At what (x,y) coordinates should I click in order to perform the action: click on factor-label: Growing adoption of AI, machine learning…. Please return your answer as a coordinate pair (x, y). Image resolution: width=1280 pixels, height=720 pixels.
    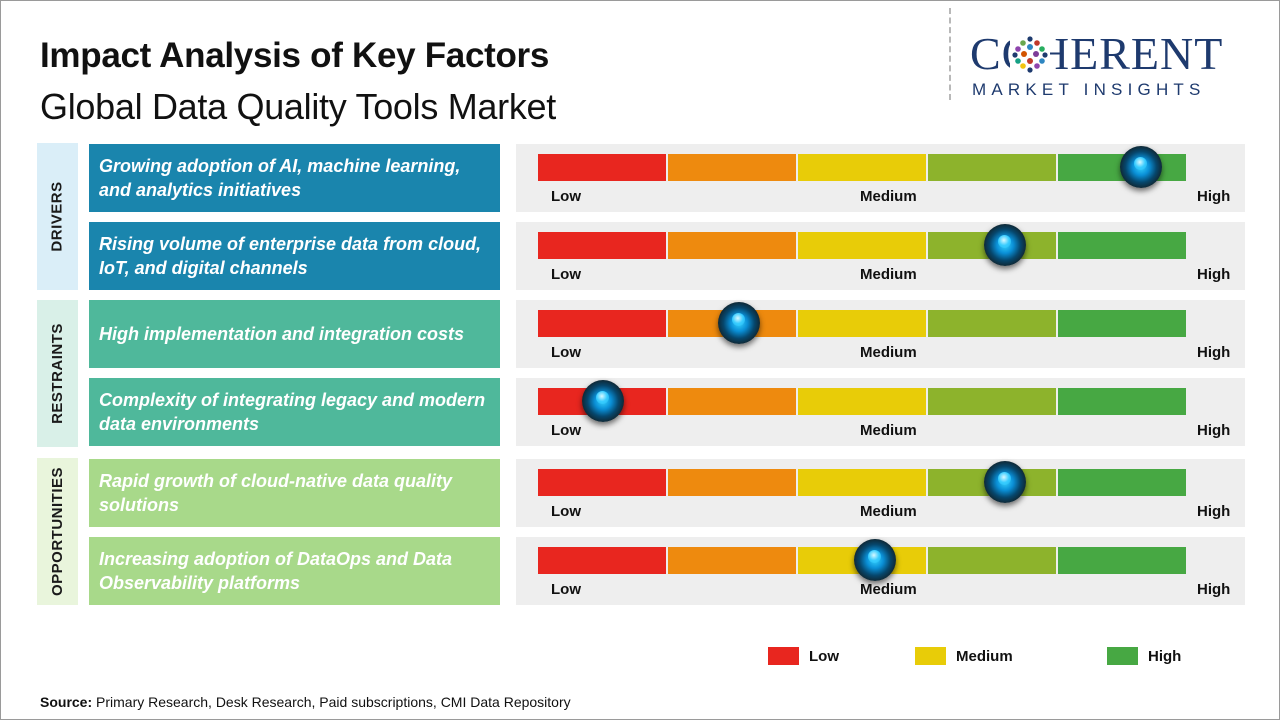
    Looking at the image, I should click on (294, 178).